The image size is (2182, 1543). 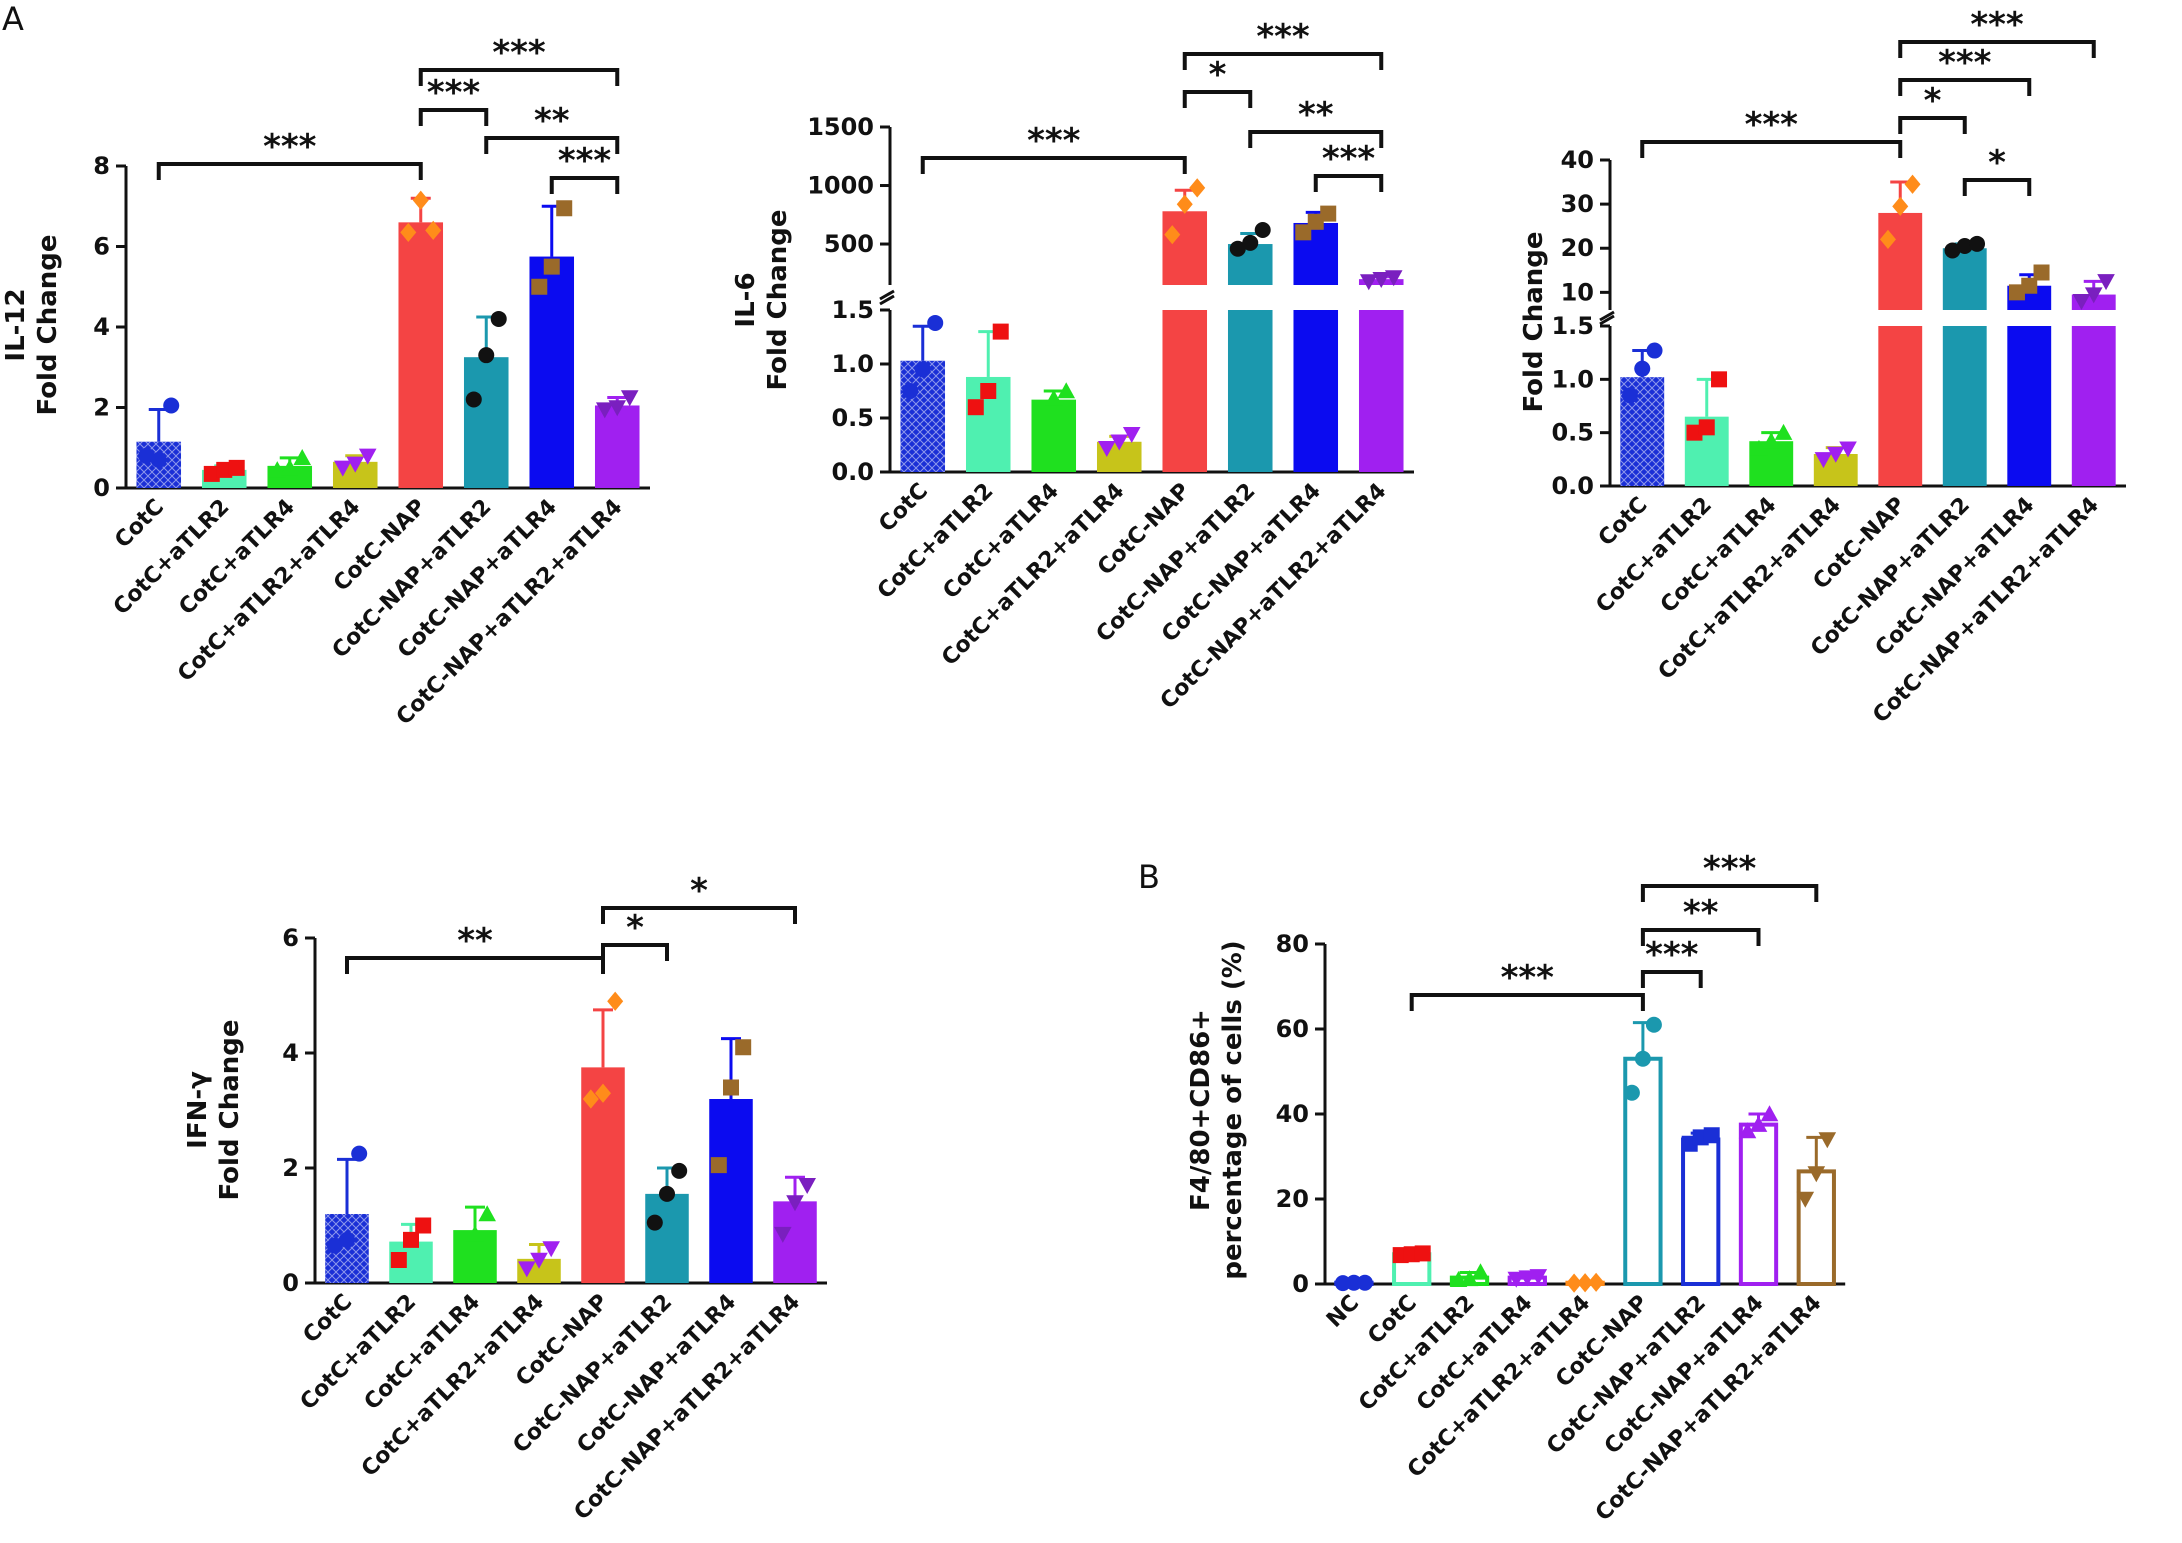 I want to click on bar-upper, so click(x=1900, y=261).